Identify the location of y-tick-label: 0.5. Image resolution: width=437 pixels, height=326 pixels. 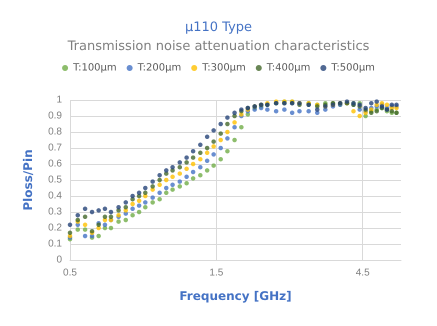
(55, 180).